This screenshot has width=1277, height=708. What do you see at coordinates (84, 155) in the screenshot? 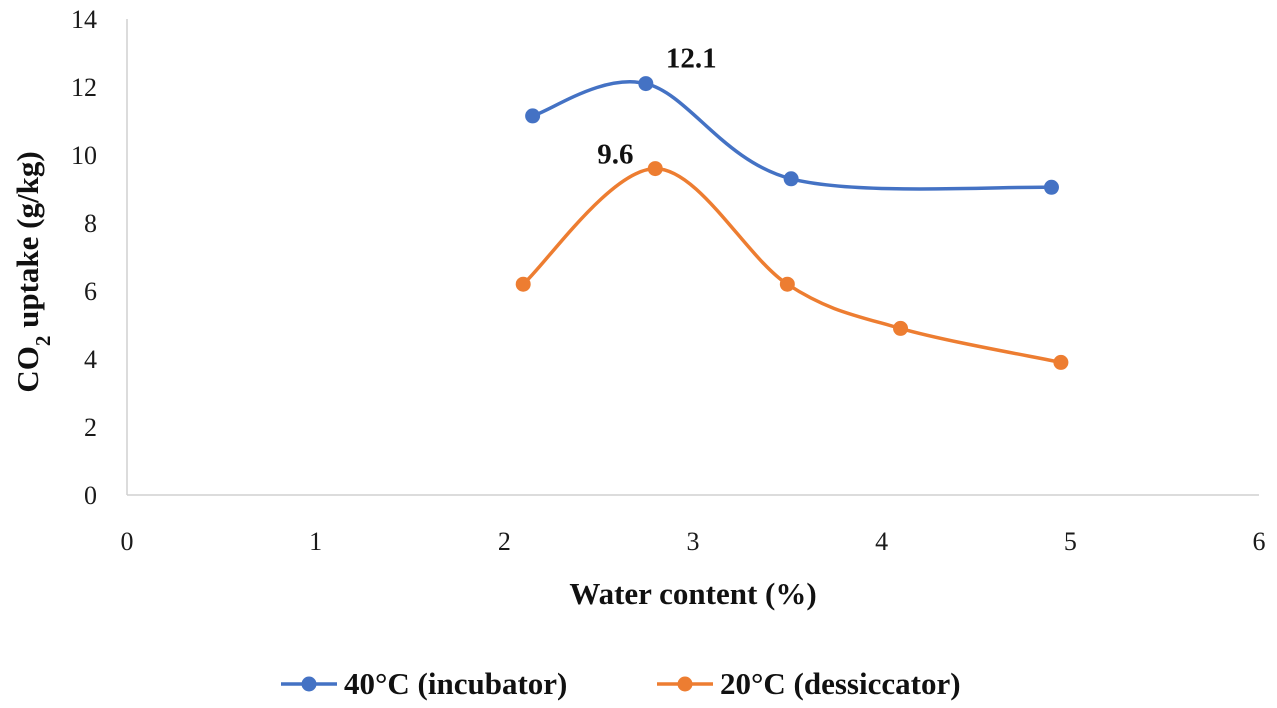
I see `y-tick-label: 10` at bounding box center [84, 155].